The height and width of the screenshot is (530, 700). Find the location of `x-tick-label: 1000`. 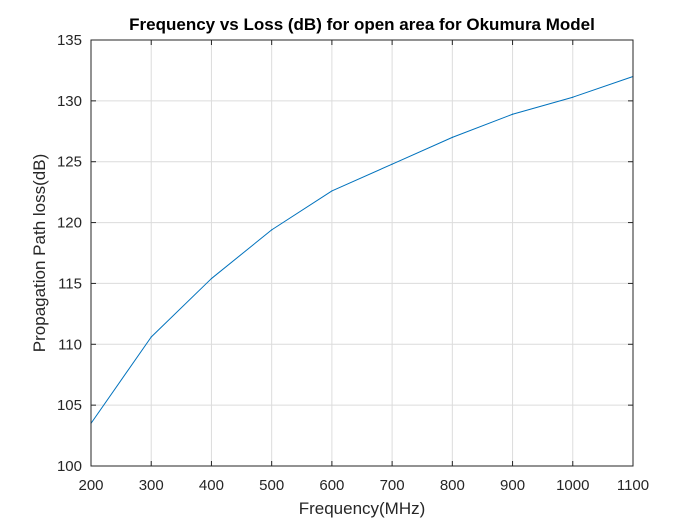

x-tick-label: 1000 is located at coordinates (572, 485).